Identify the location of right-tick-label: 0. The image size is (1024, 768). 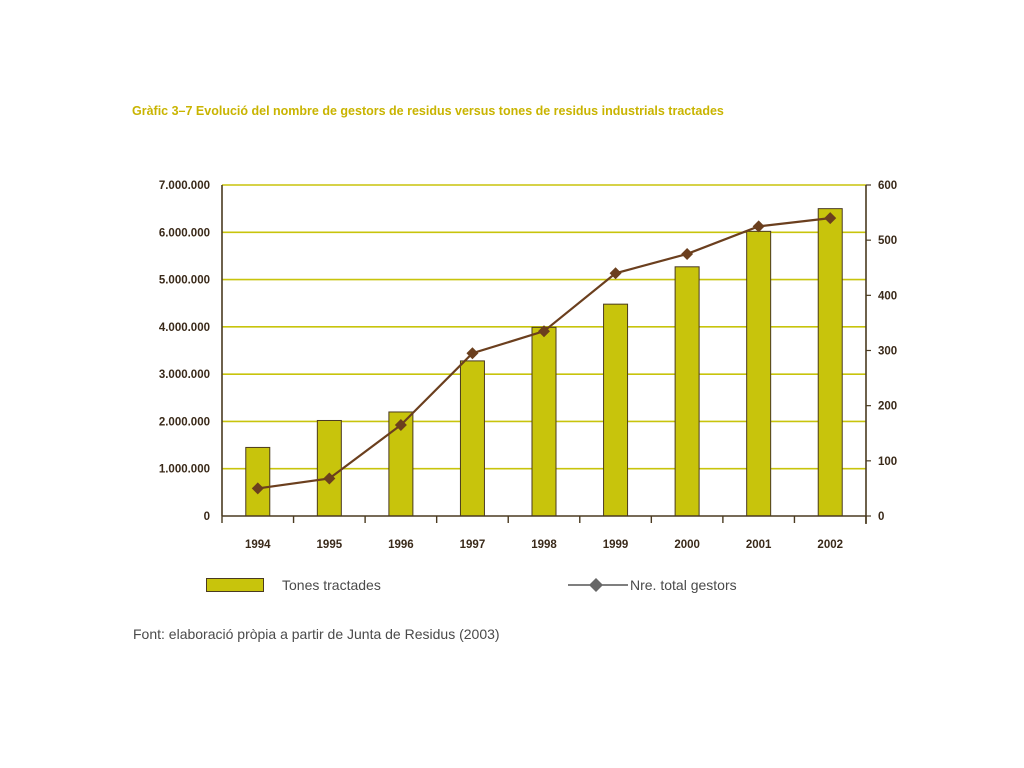
(881, 517).